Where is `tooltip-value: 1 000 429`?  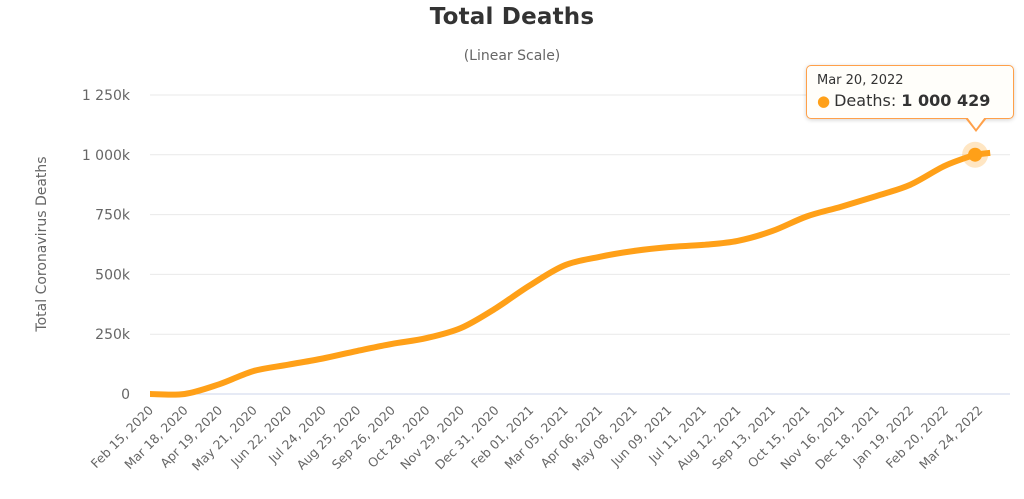
tooltip-value: 1 000 429 is located at coordinates (946, 100).